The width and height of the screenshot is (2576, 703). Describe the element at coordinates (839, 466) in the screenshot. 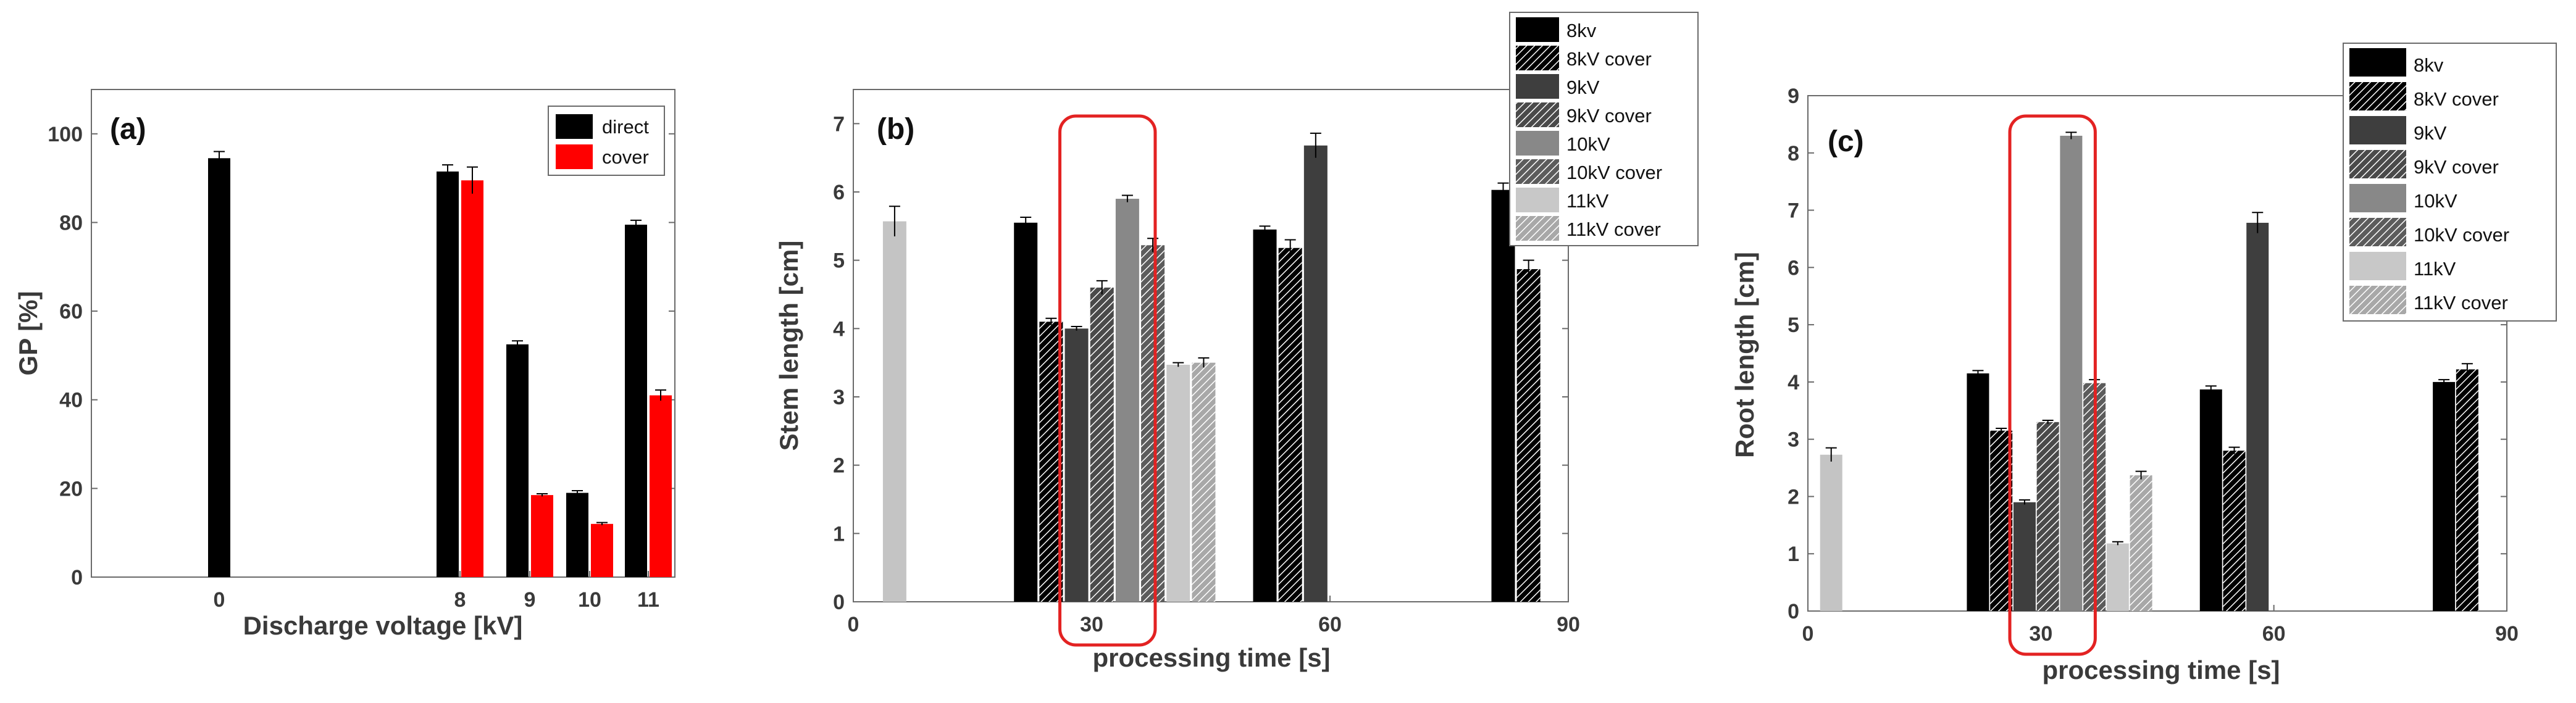

I see `y-tick-label: 2` at that location.